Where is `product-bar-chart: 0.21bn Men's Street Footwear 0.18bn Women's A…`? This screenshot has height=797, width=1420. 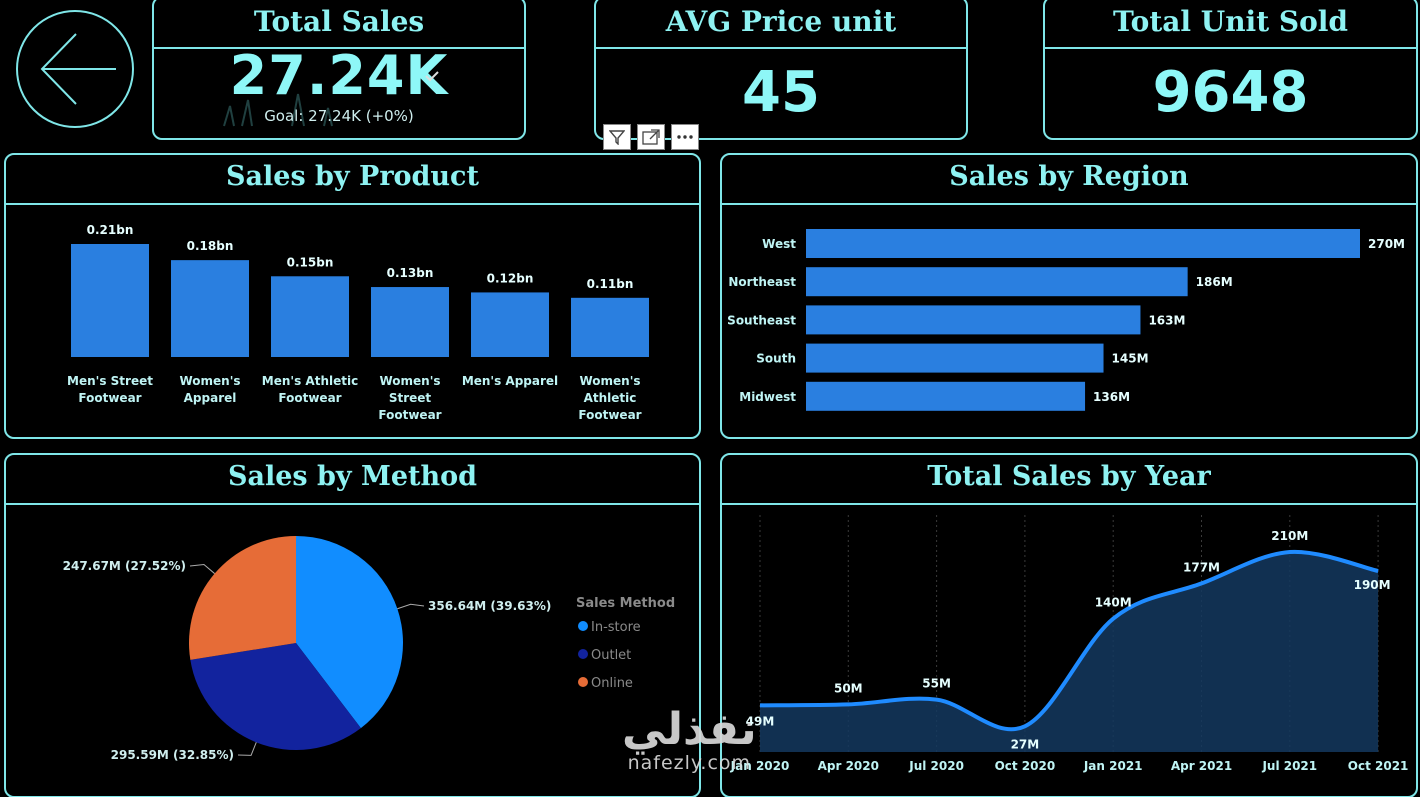 product-bar-chart: 0.21bn Men's Street Footwear 0.18bn Women's A… is located at coordinates (358, 322).